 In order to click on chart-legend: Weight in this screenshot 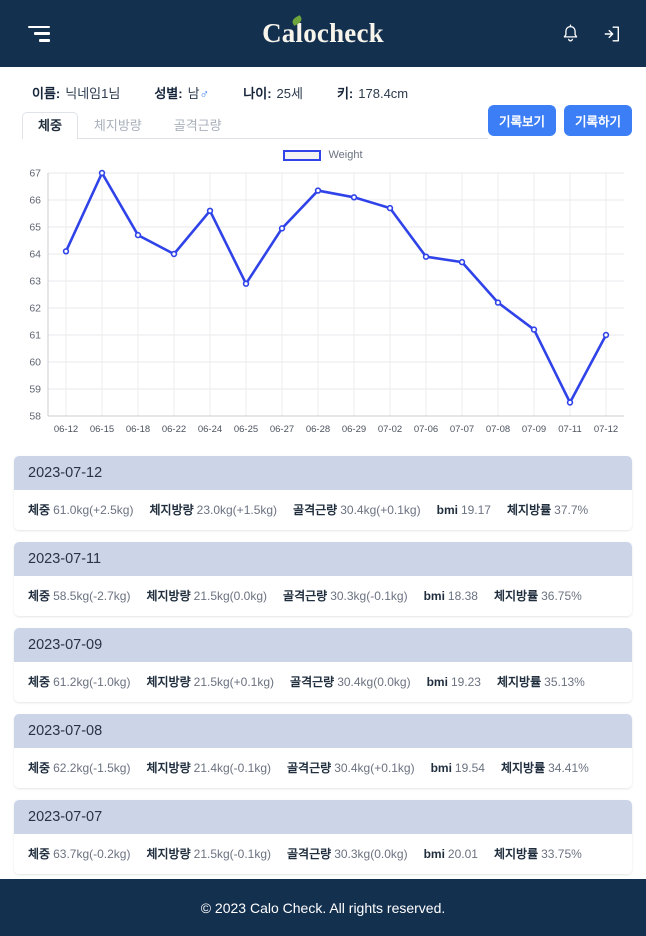, I will do `click(323, 155)`.